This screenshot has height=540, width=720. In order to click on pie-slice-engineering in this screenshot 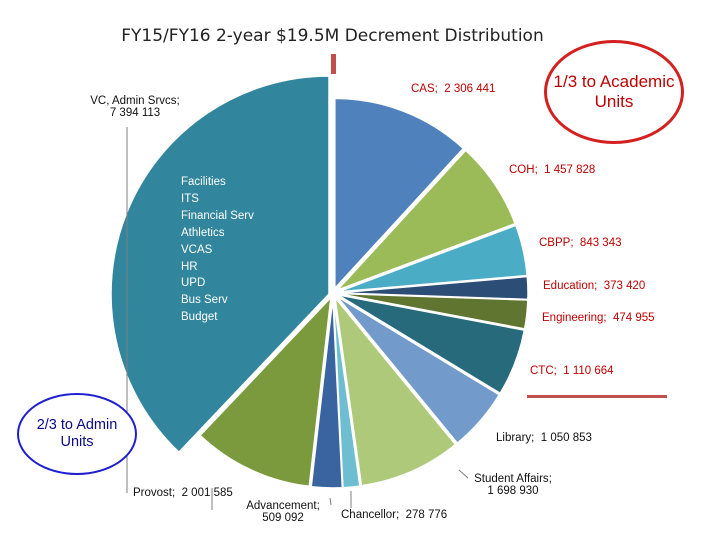, I will do `click(433, 311)`.